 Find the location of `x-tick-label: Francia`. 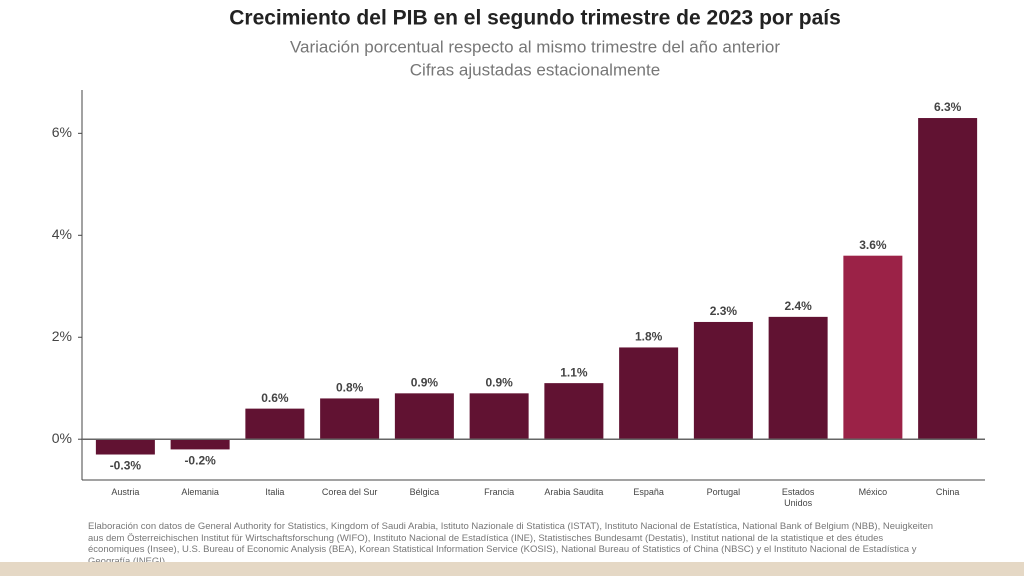

x-tick-label: Francia is located at coordinates (499, 492).